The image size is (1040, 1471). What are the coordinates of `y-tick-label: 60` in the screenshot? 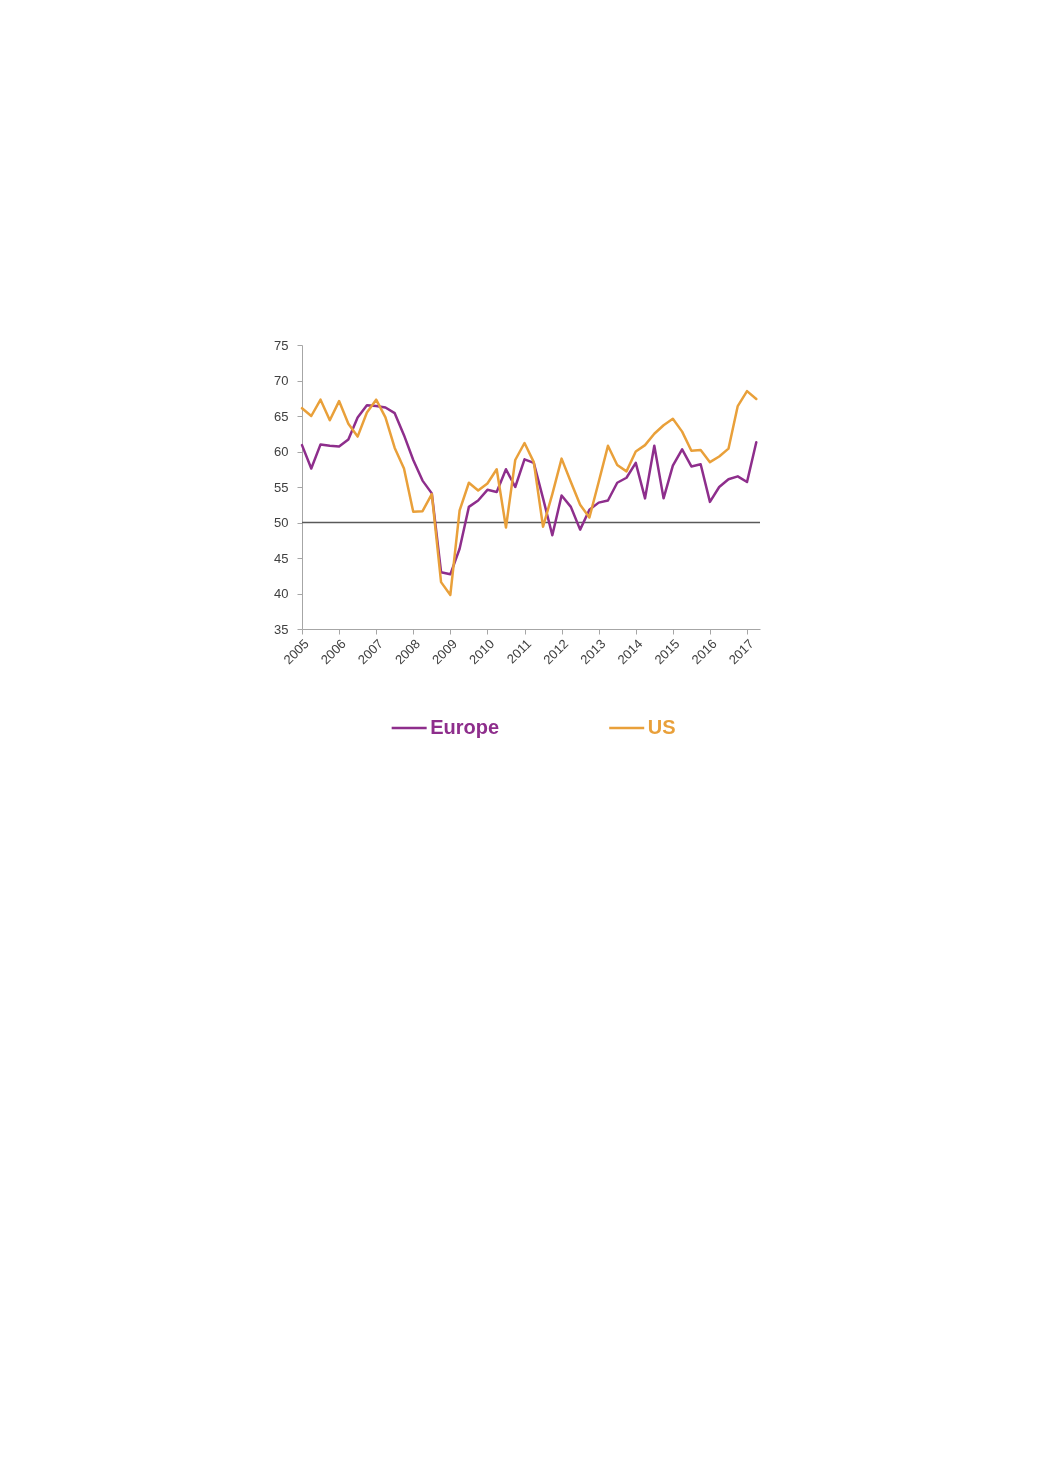 It's located at (281, 451).